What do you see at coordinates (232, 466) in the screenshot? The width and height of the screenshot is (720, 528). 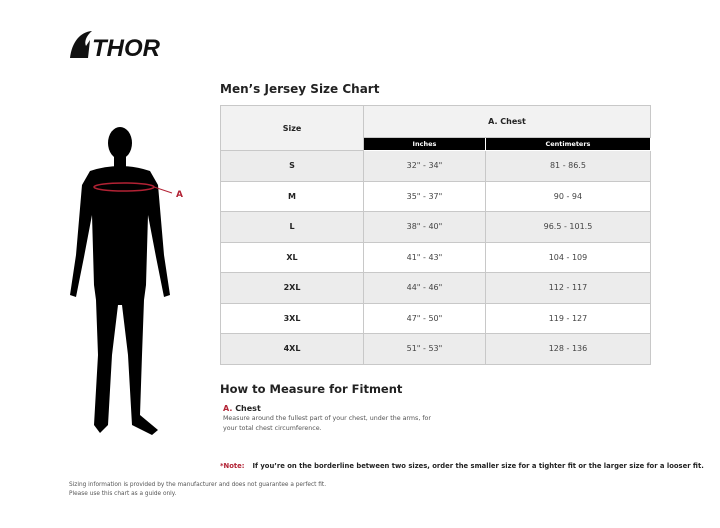 I see `note-label: *Note:` at bounding box center [232, 466].